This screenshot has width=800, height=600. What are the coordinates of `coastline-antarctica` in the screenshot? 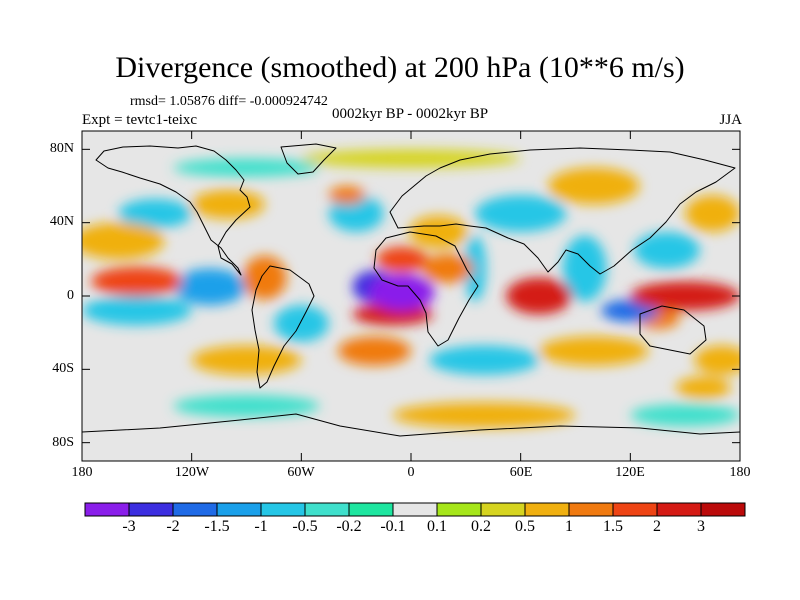 It's located at (411, 425).